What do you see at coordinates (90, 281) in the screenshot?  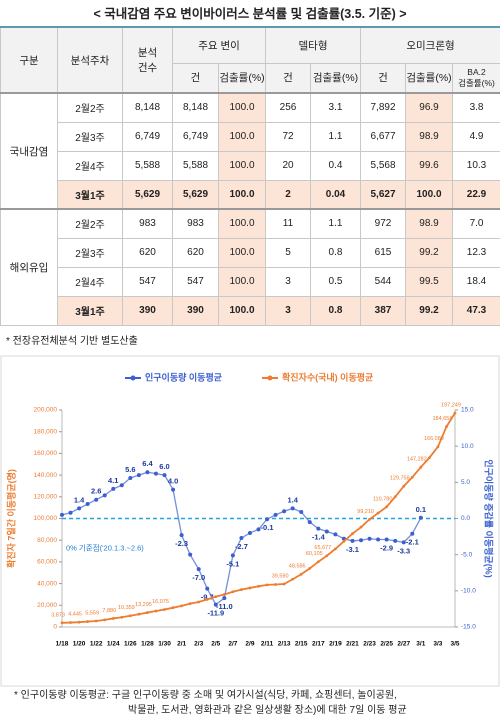 I see `data-cell: 2월4주` at bounding box center [90, 281].